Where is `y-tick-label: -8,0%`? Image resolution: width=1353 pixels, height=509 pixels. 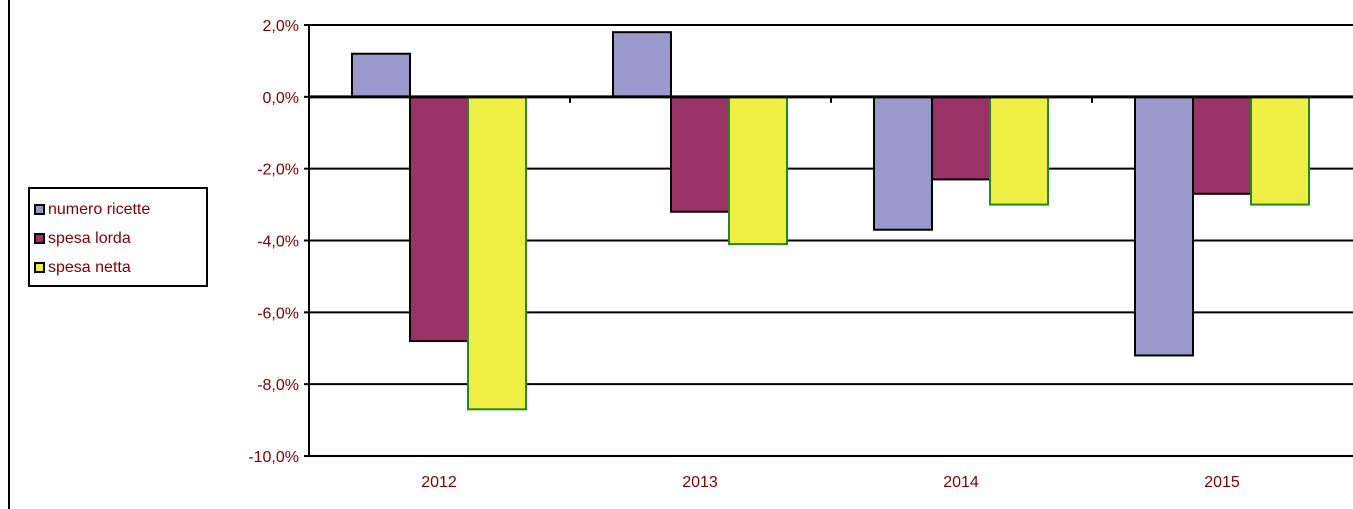 y-tick-label: -8,0% is located at coordinates (278, 385).